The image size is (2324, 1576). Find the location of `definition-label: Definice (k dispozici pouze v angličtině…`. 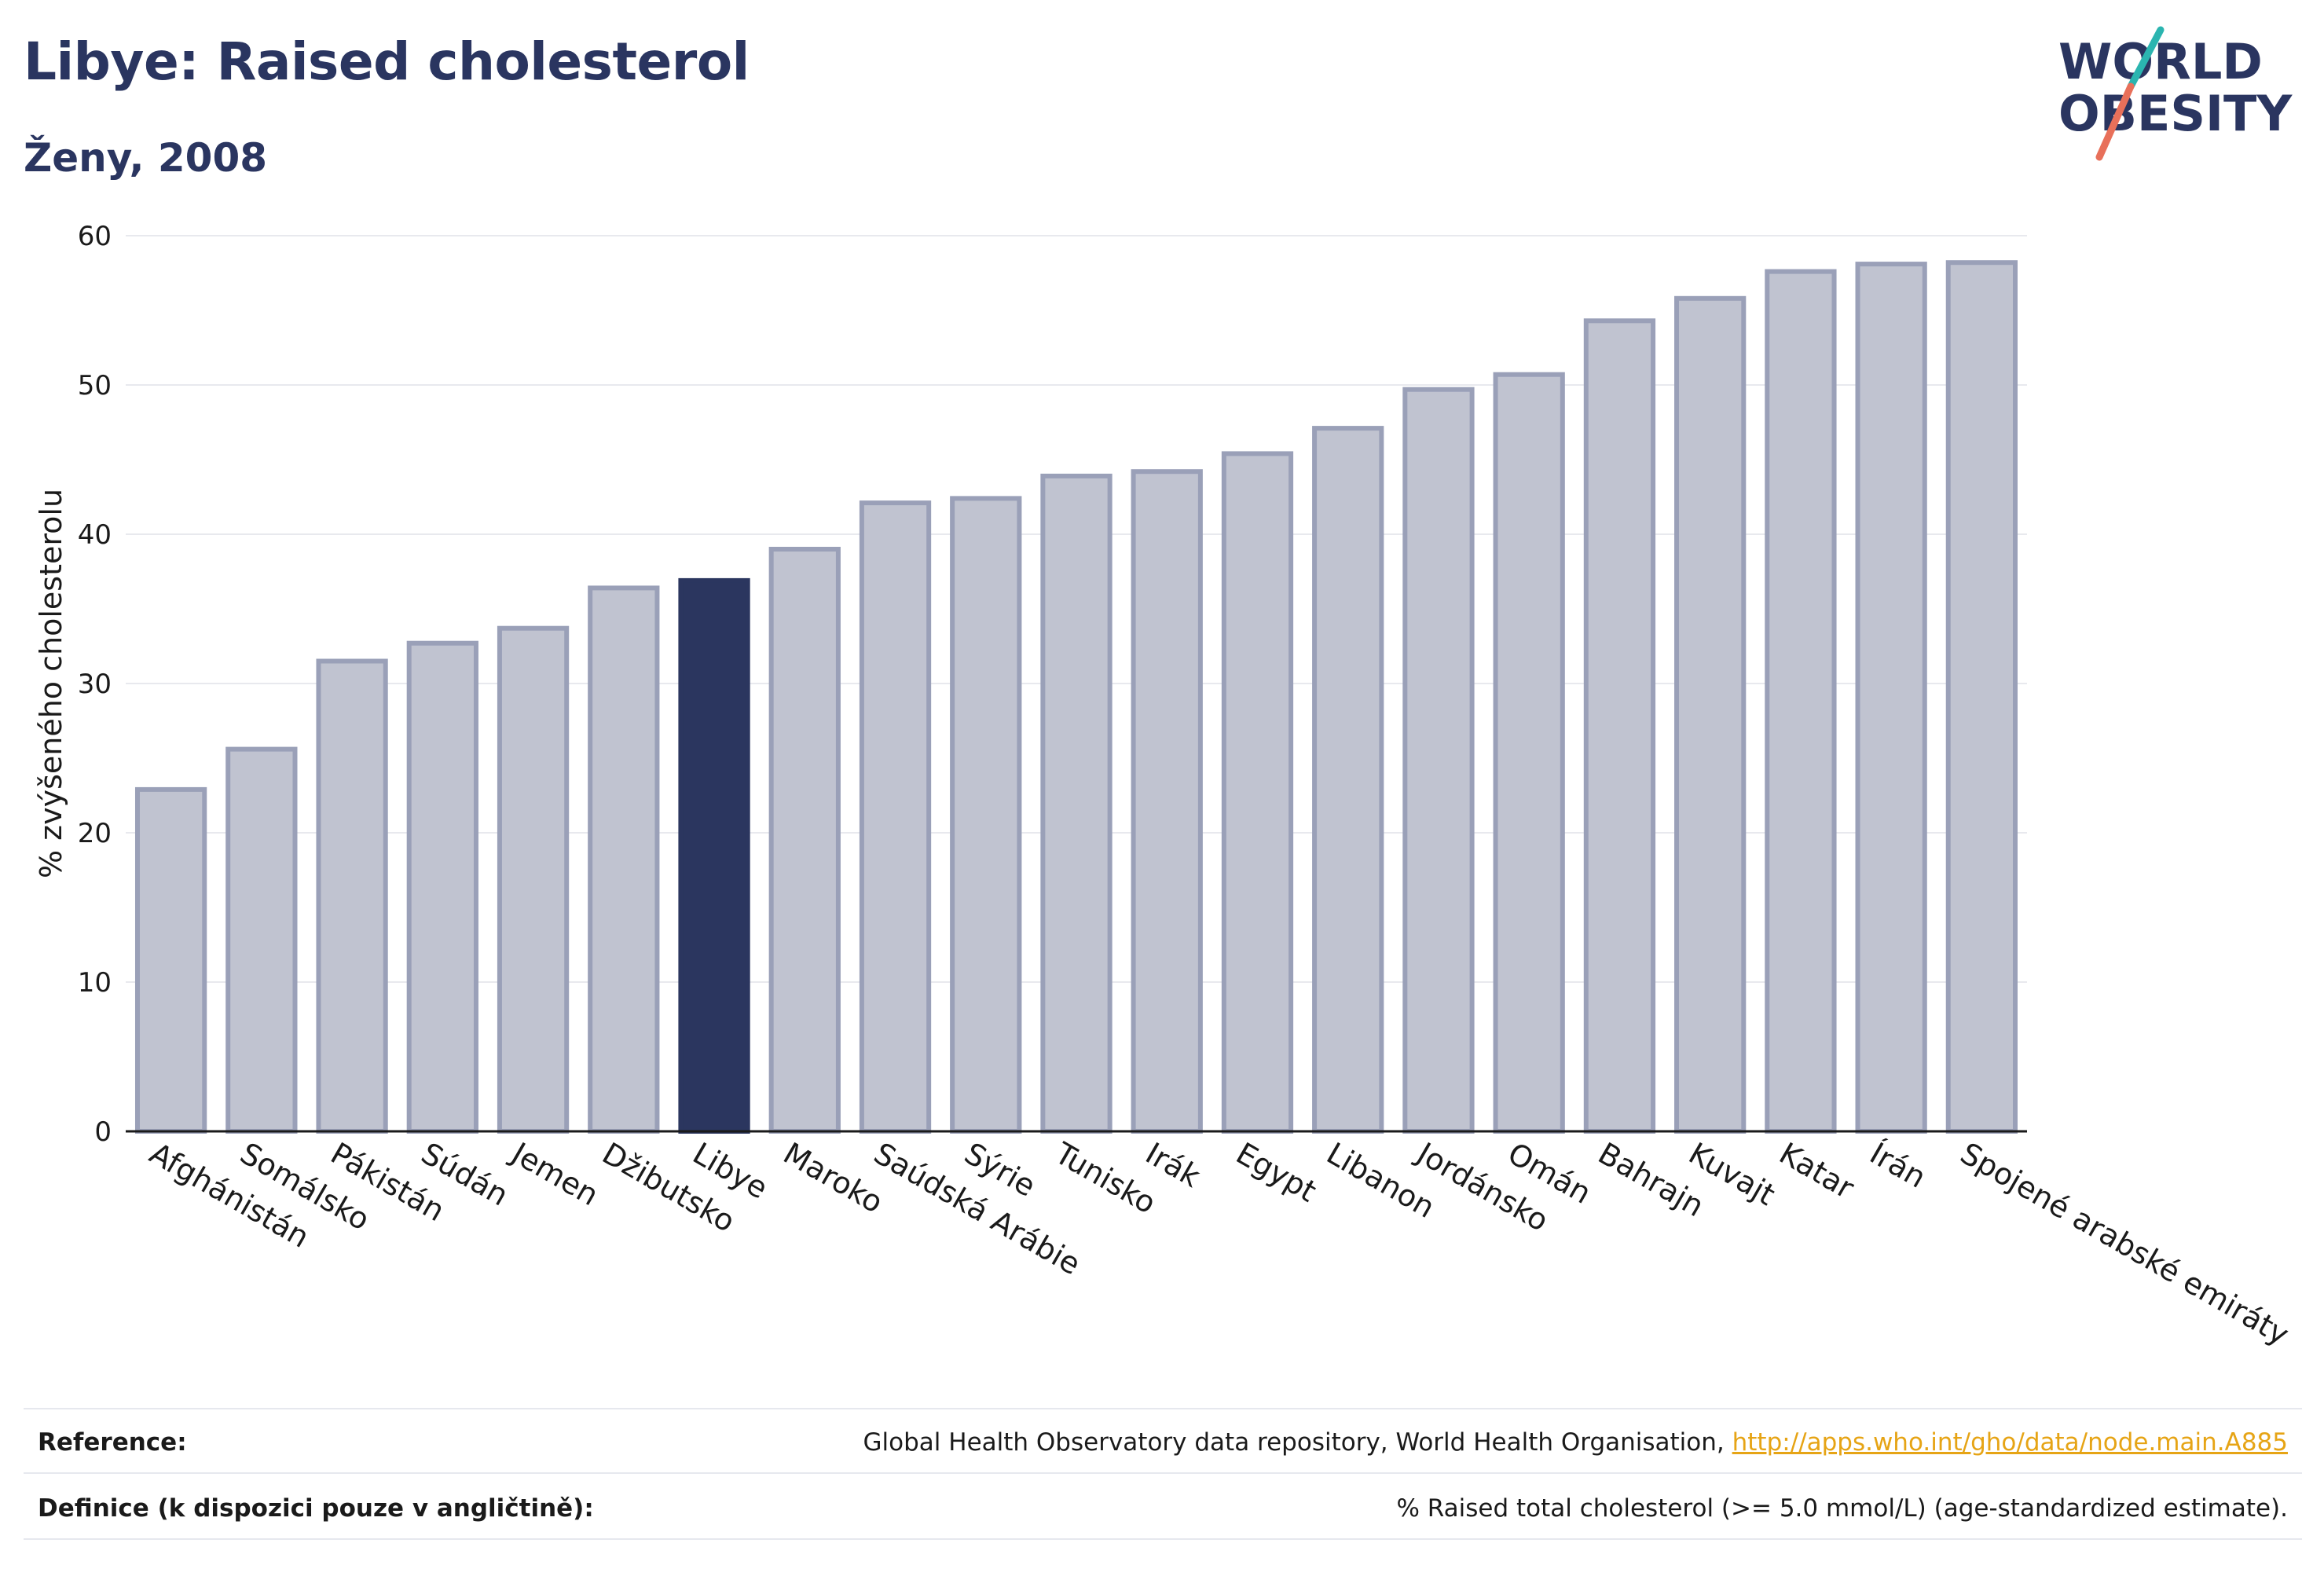

definition-label: Definice (k dispozici pouze v angličtině… is located at coordinates (316, 1508).